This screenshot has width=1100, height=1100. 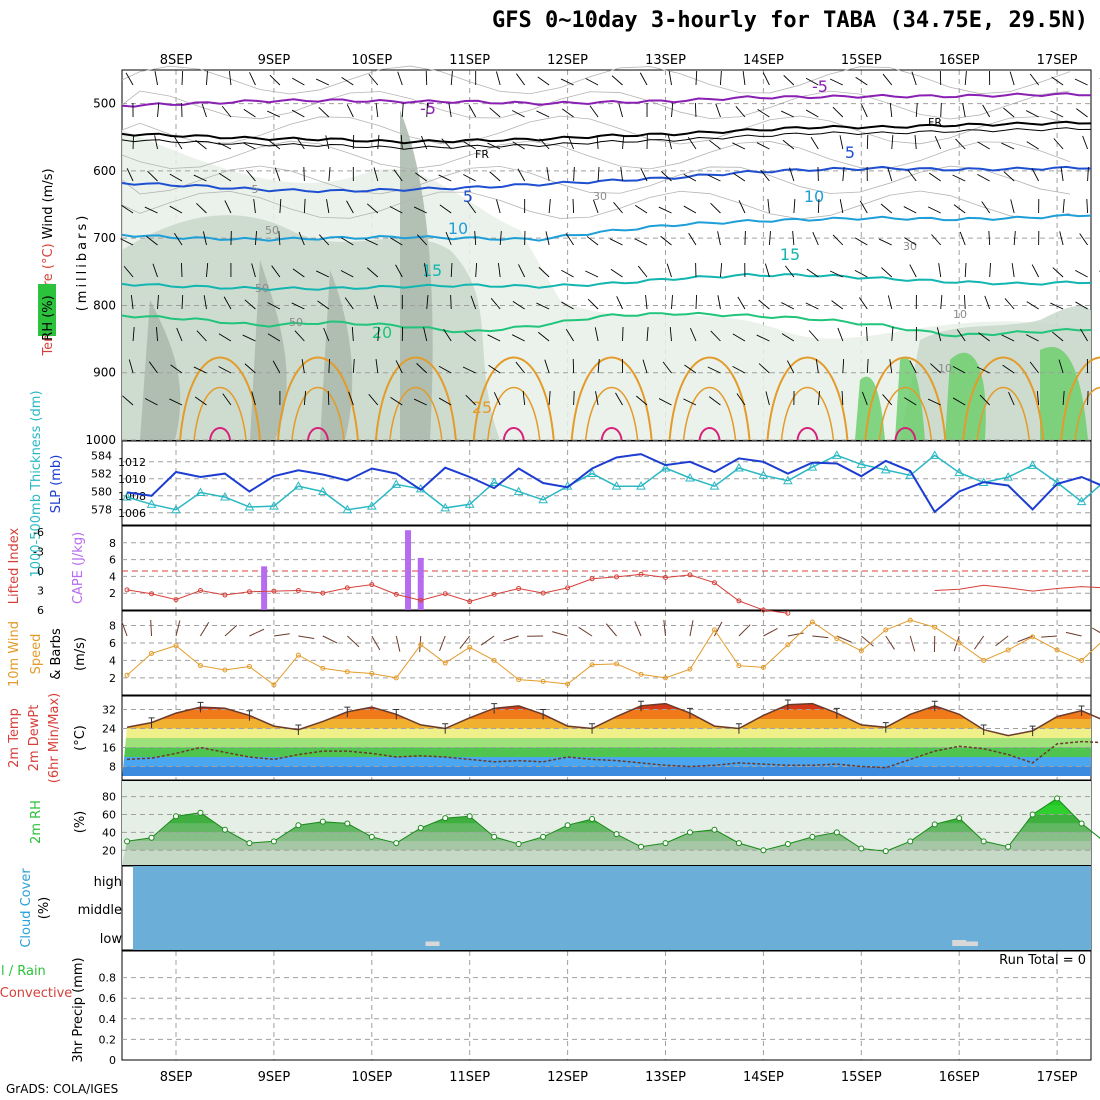 What do you see at coordinates (40, 610) in the screenshot?
I see `li-tick-label: 6` at bounding box center [40, 610].